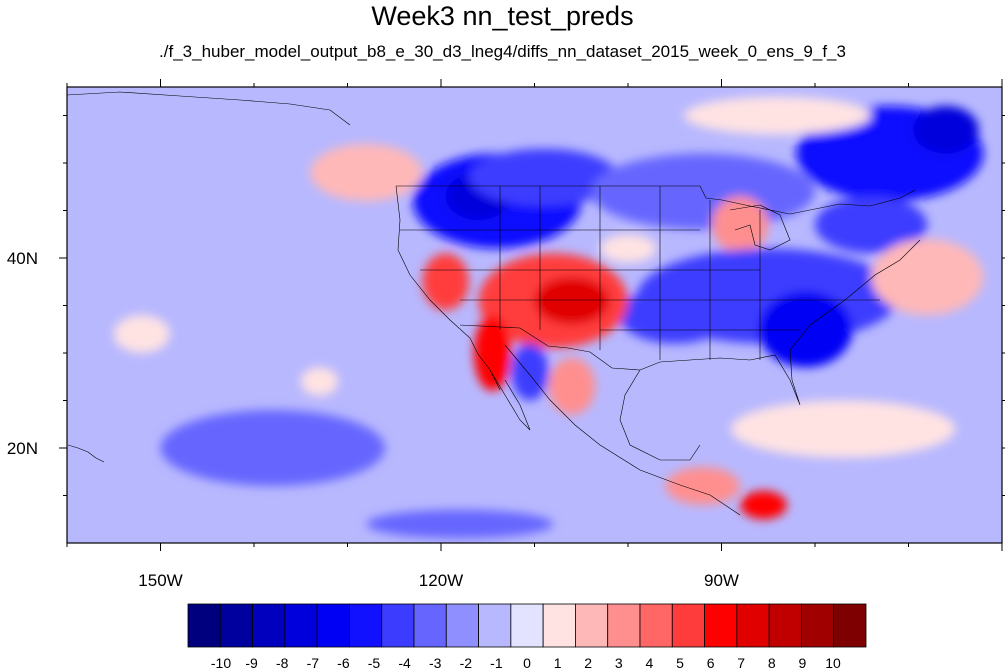 Image resolution: width=1005 pixels, height=672 pixels. I want to click on colorbar-label: -3, so click(435, 663).